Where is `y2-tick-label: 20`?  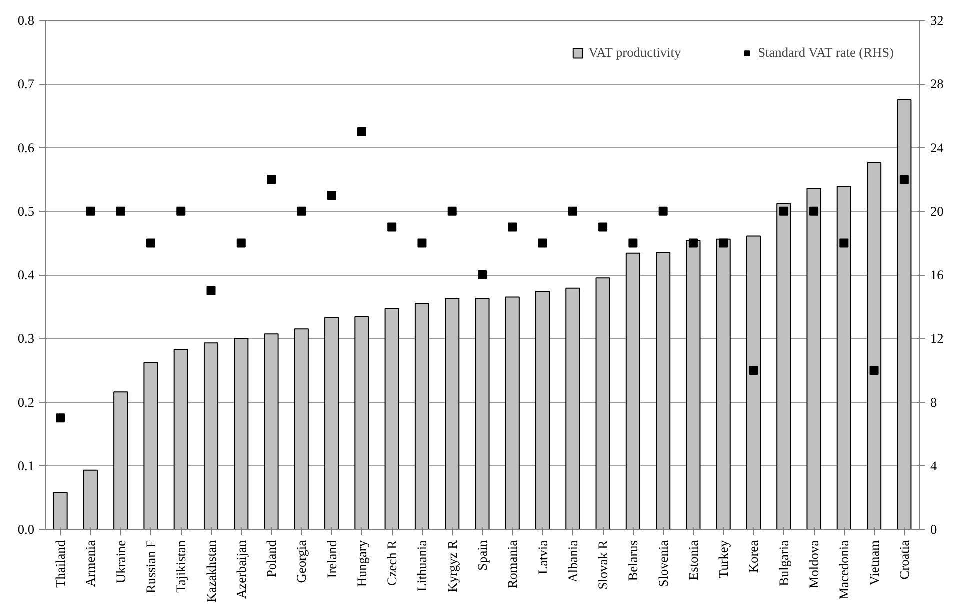
y2-tick-label: 20 is located at coordinates (937, 211).